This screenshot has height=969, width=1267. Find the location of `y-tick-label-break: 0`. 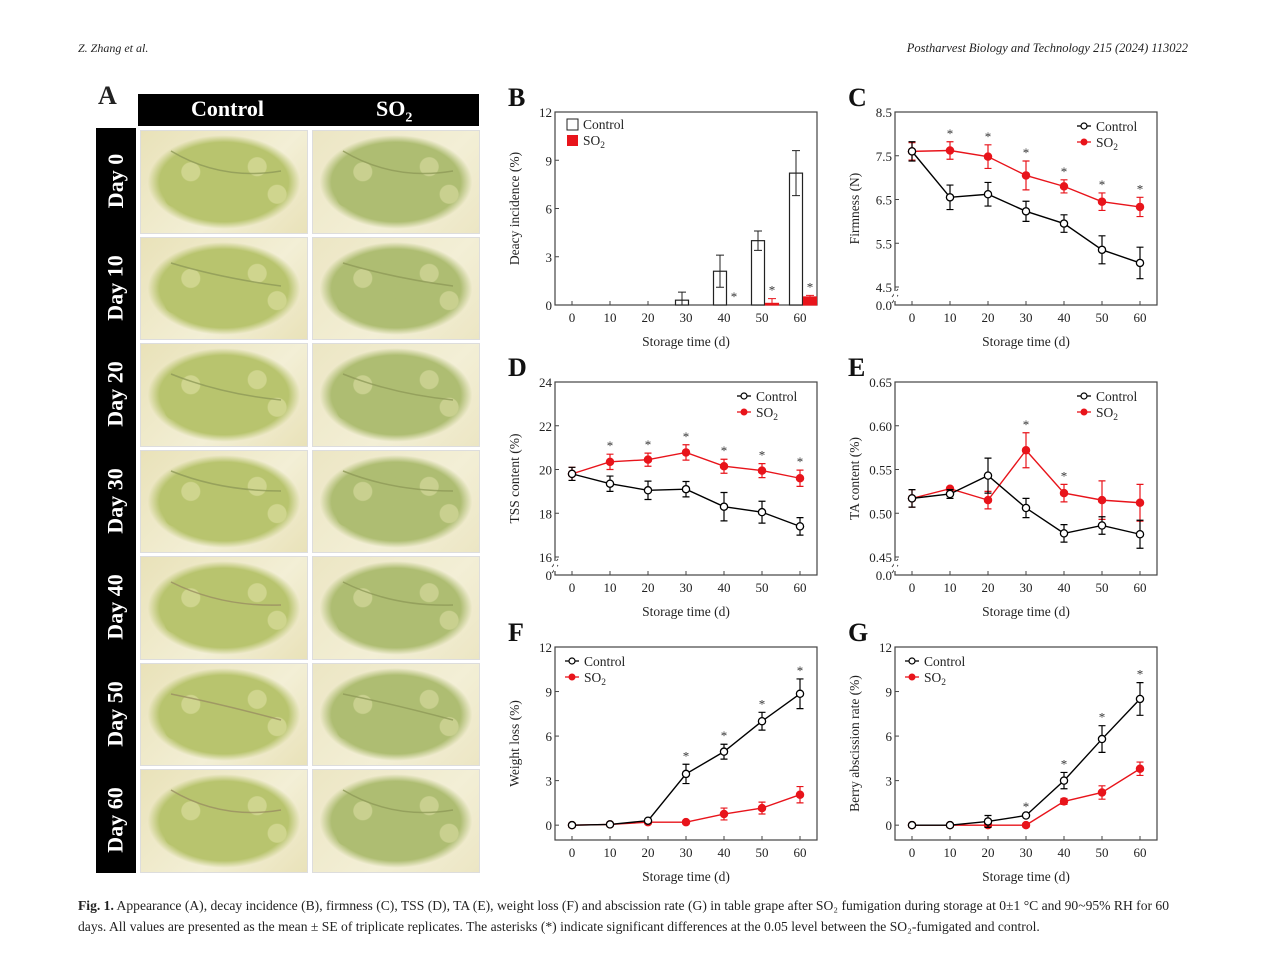

y-tick-label-break: 0 is located at coordinates (549, 575).